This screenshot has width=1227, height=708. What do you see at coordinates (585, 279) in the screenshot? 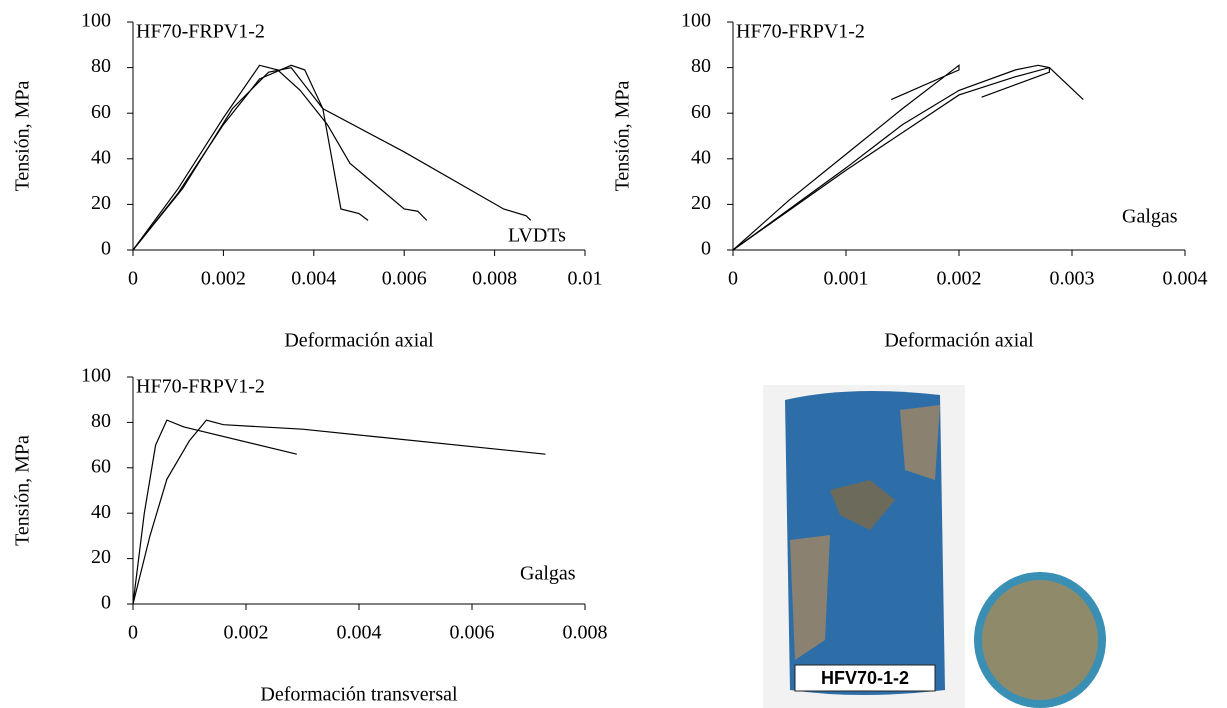
I see `x-tick-label: 0.01` at bounding box center [585, 279].